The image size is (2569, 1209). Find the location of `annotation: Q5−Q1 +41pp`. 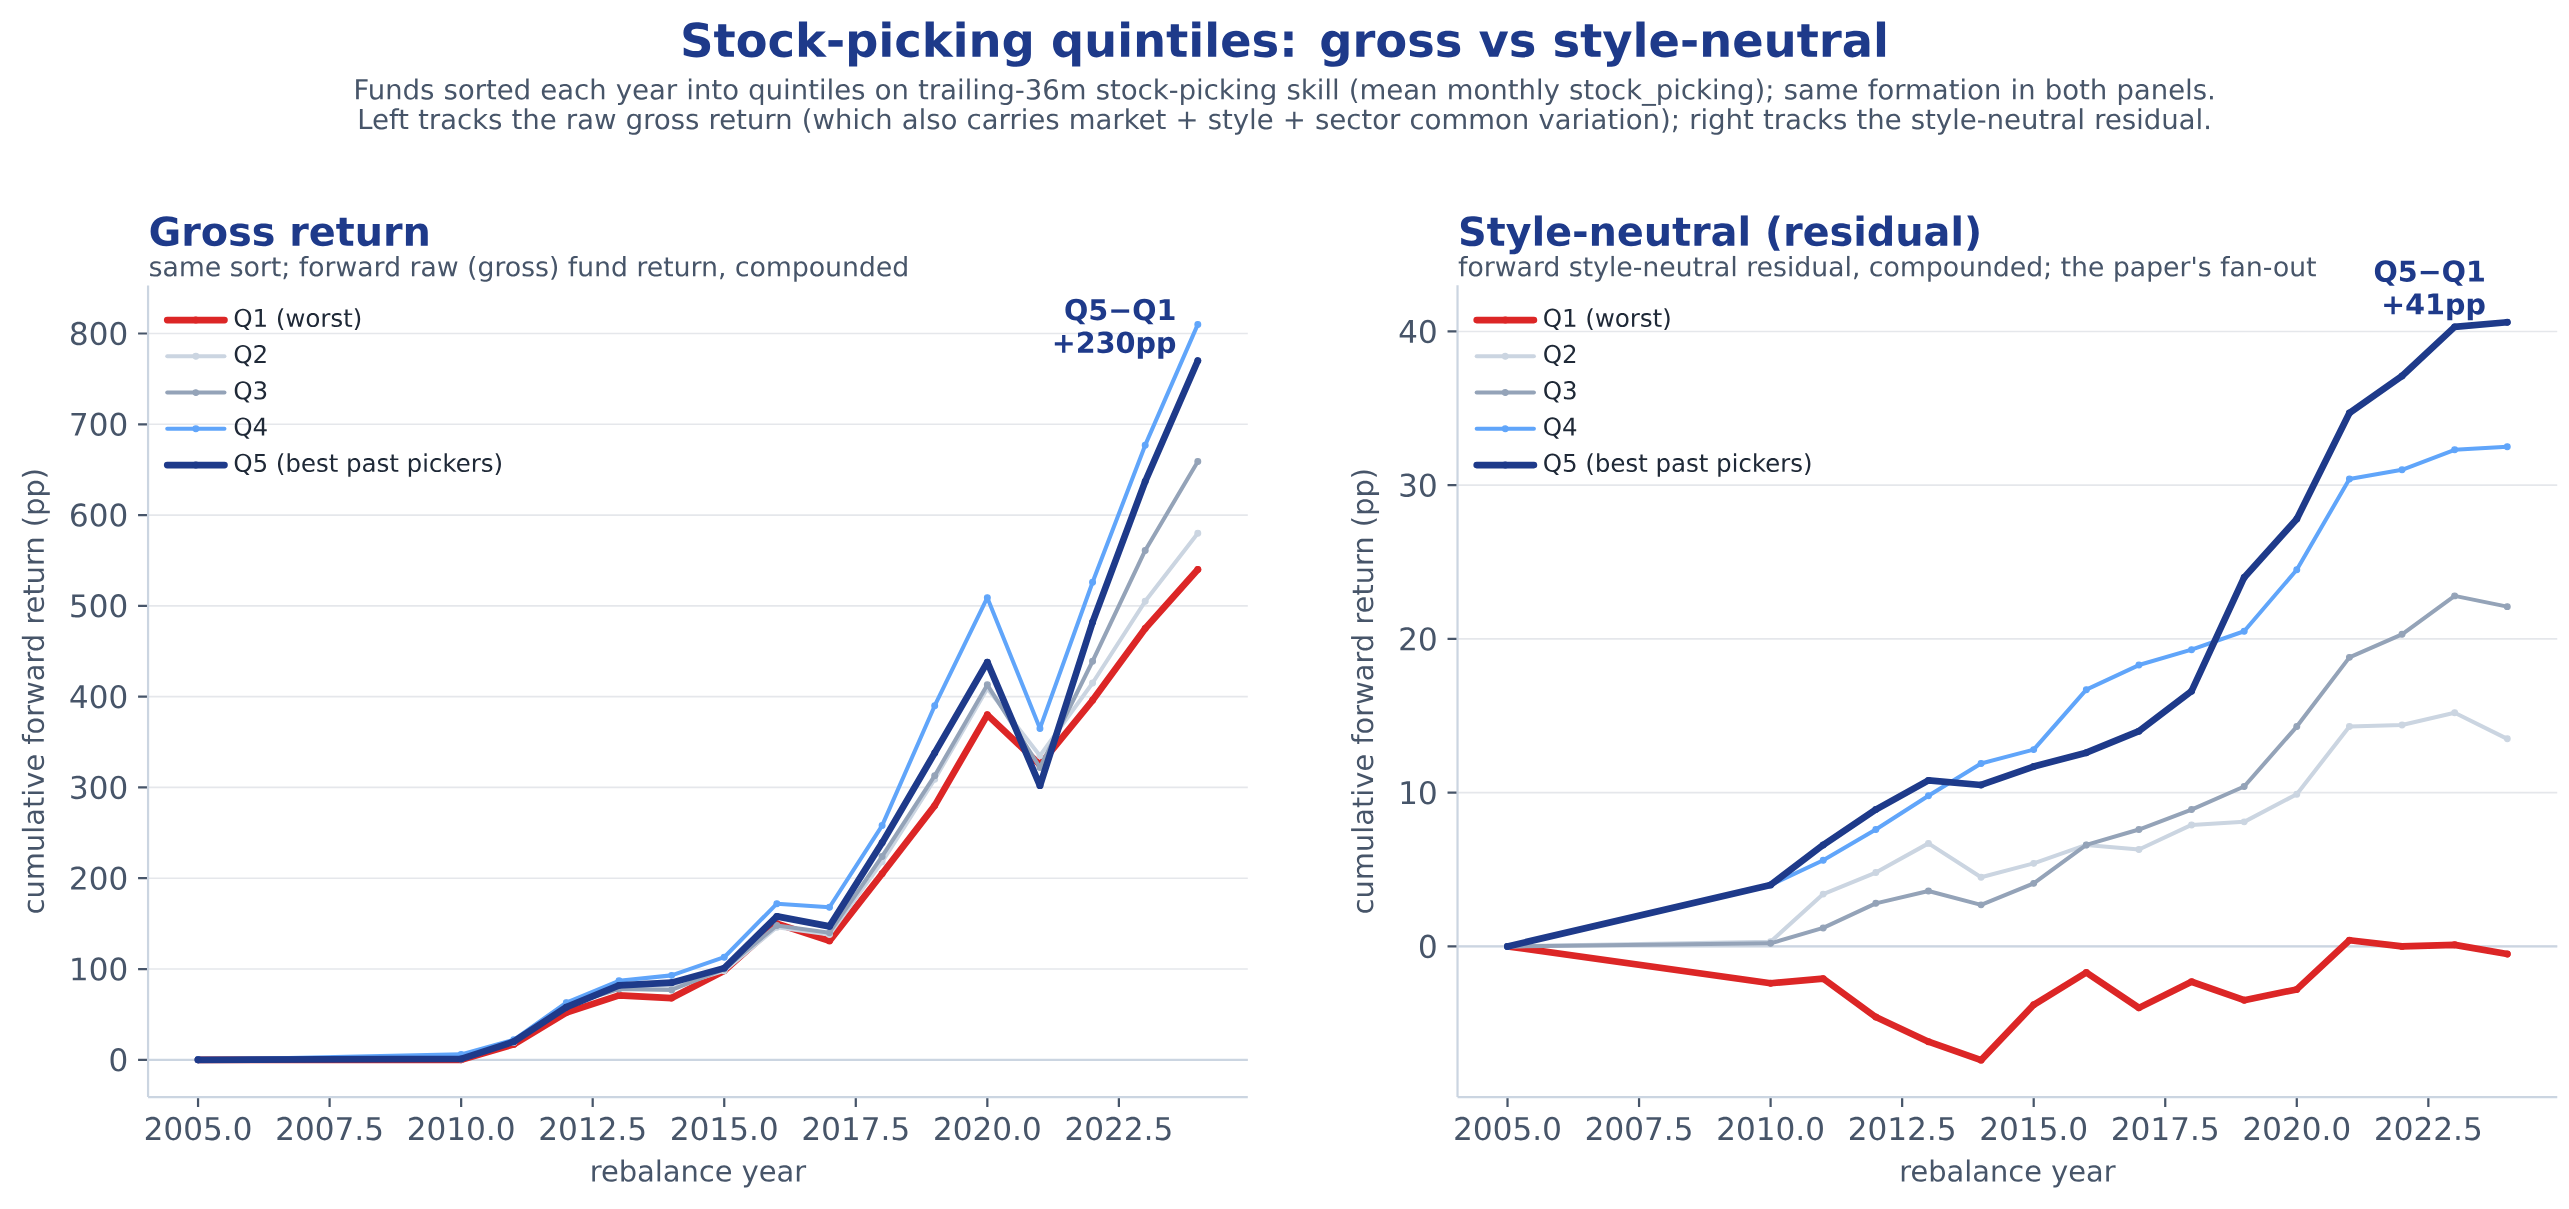

annotation: Q5−Q1 +41pp is located at coordinates (2429, 290).